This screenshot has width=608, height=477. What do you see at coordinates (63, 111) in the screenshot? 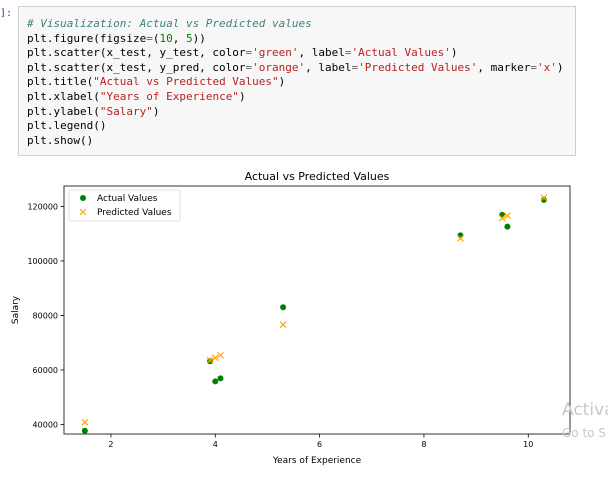
I see `code-token: plt.ylabel(` at bounding box center [63, 111].